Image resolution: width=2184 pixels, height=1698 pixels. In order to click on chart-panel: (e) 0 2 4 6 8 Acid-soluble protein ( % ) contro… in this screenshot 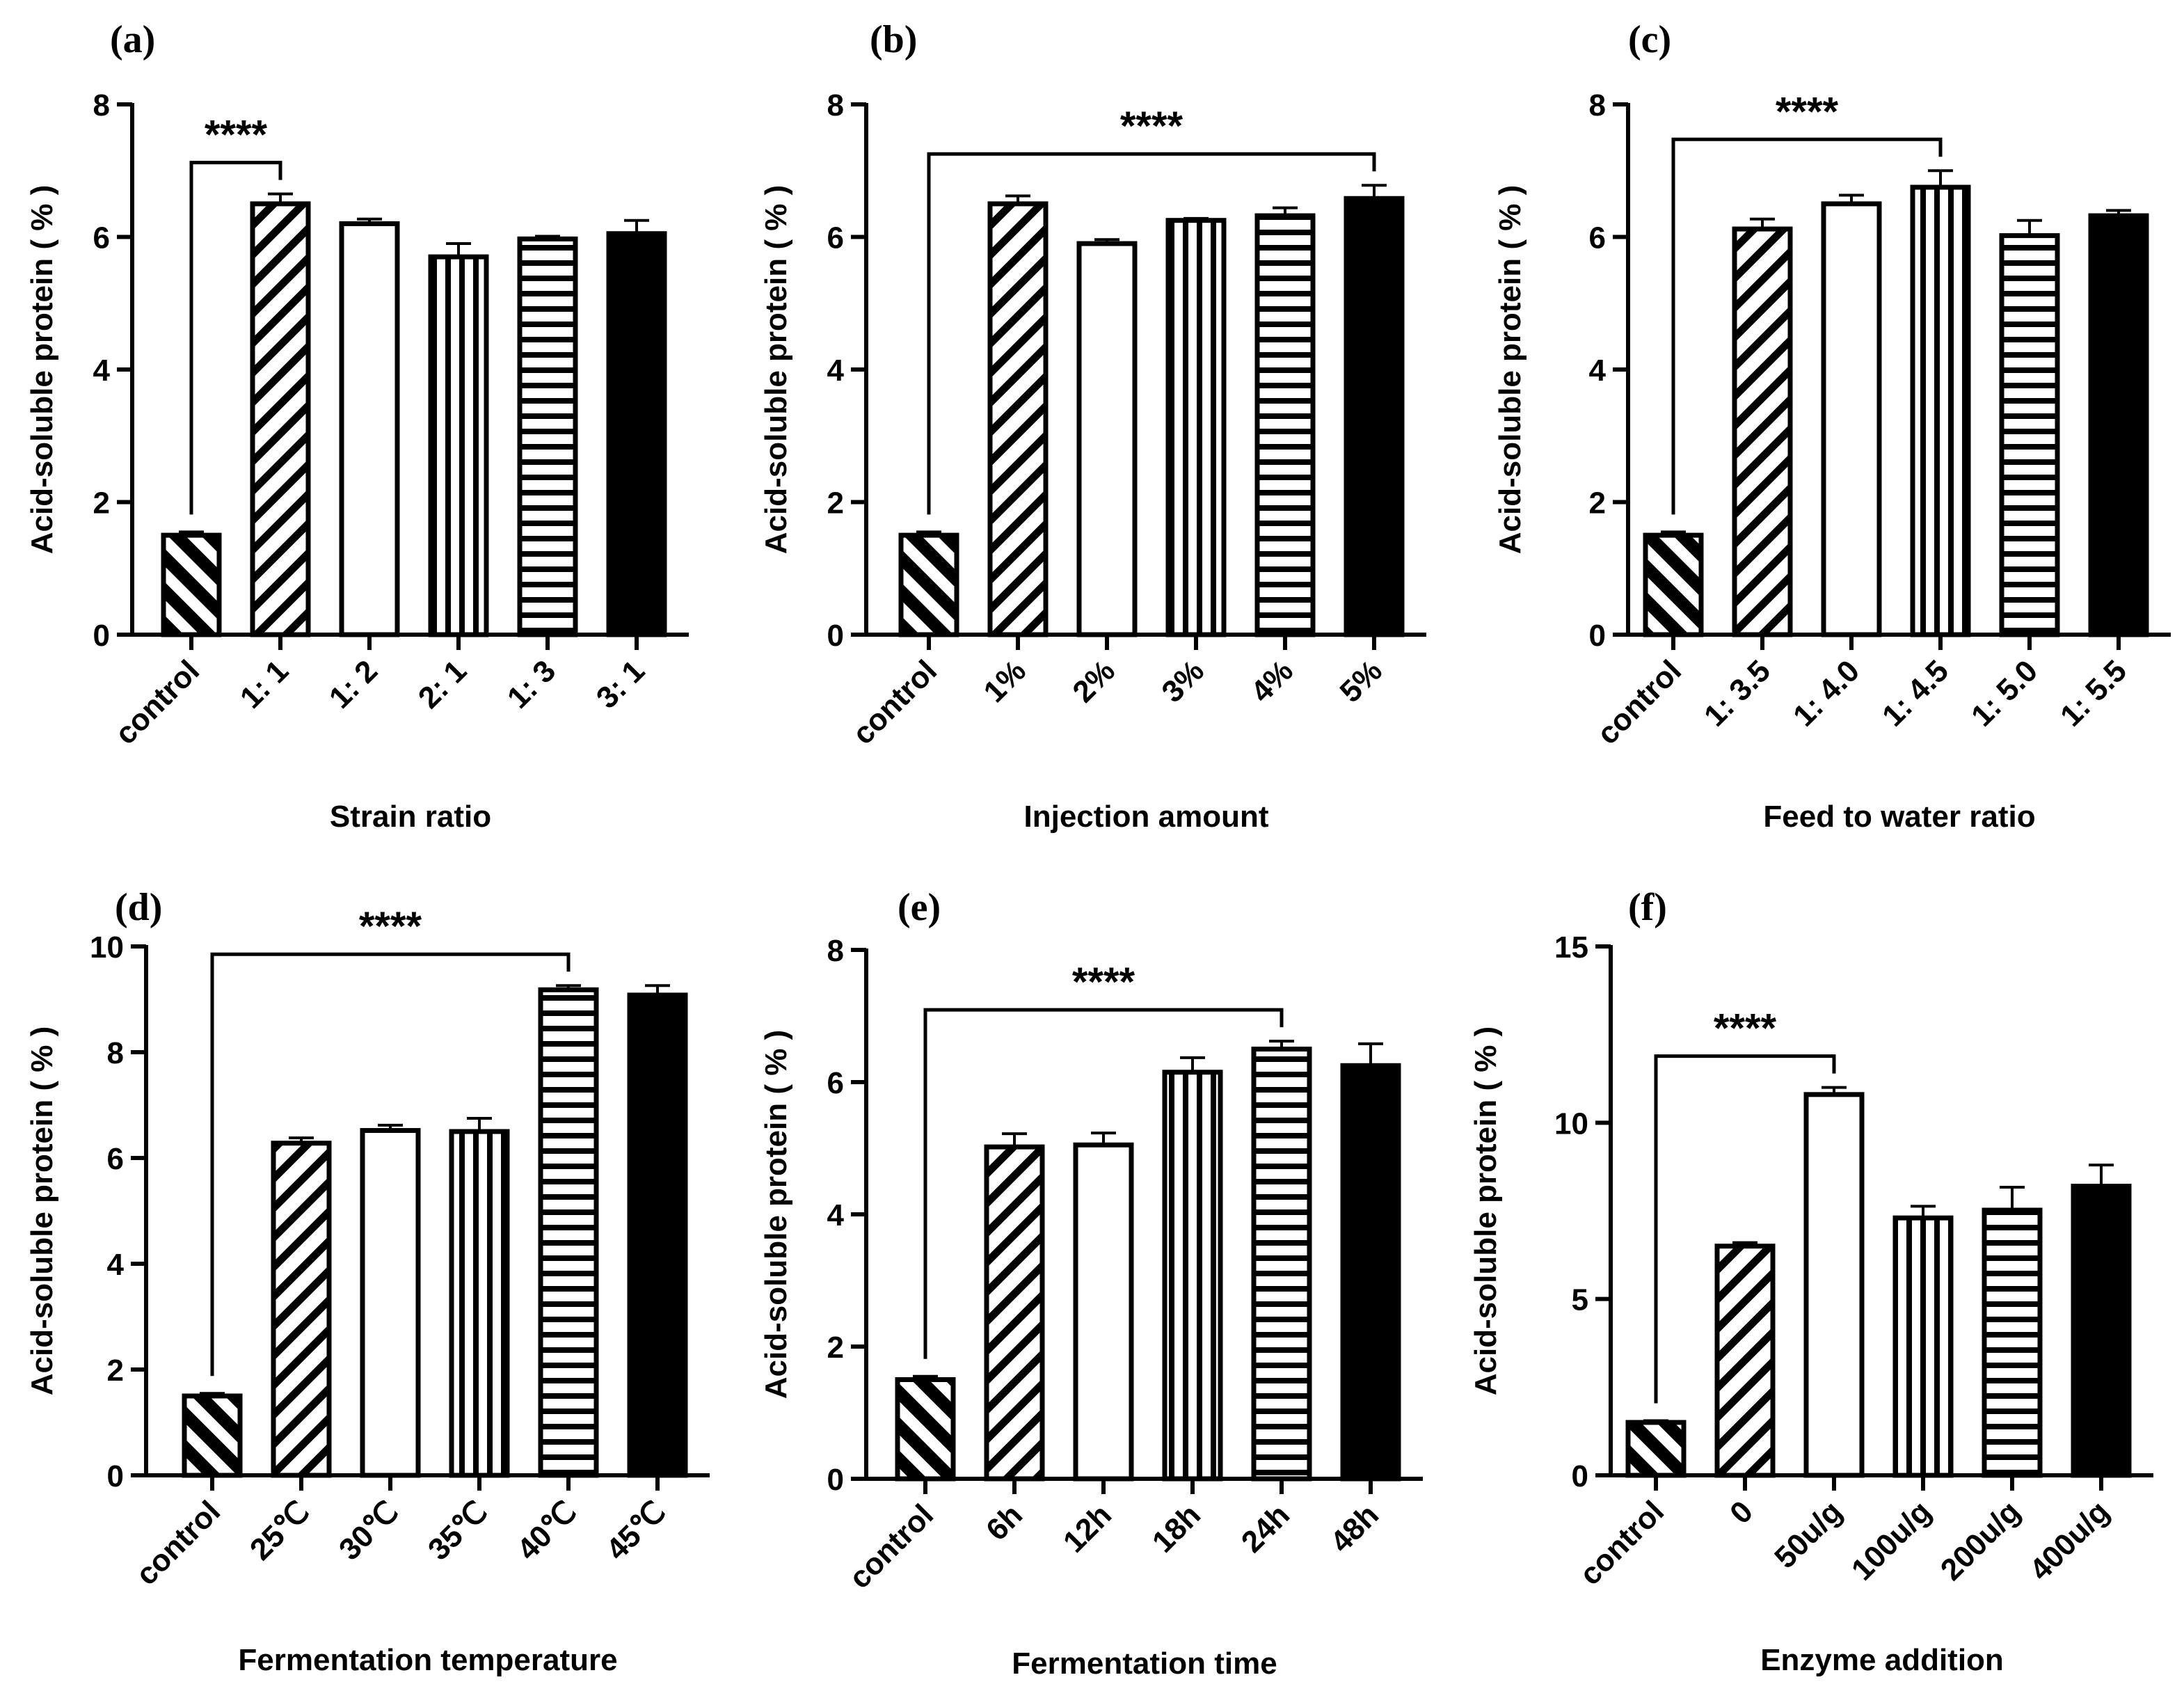, I will do `click(1091, 1283)`.